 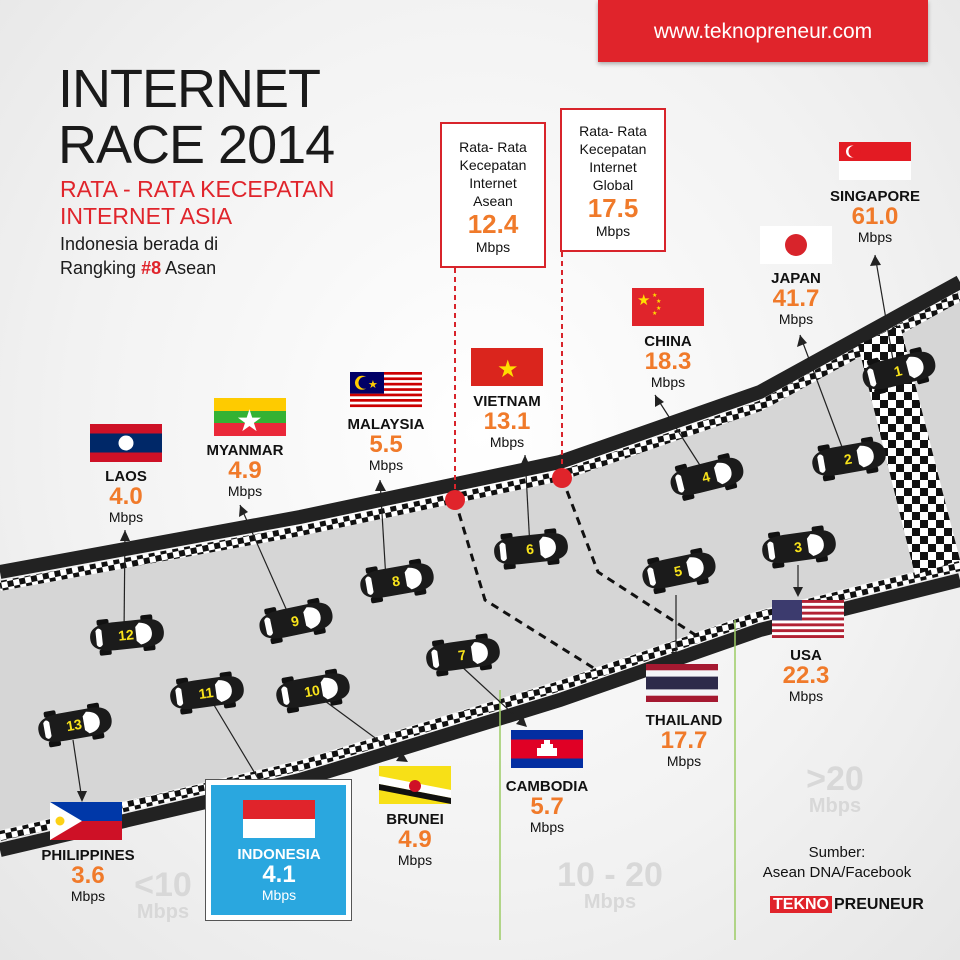 I want to click on country-name: THAILAND, so click(x=684, y=720).